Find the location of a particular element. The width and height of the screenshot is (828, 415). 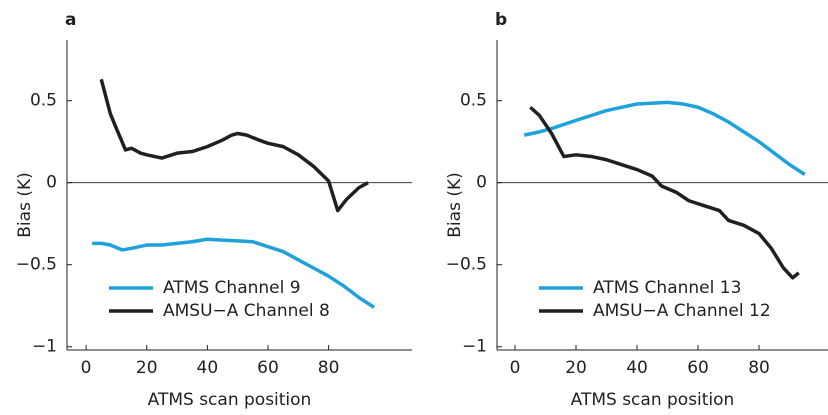

legend-label: AMSU−A Channel 8 is located at coordinates (246, 311).